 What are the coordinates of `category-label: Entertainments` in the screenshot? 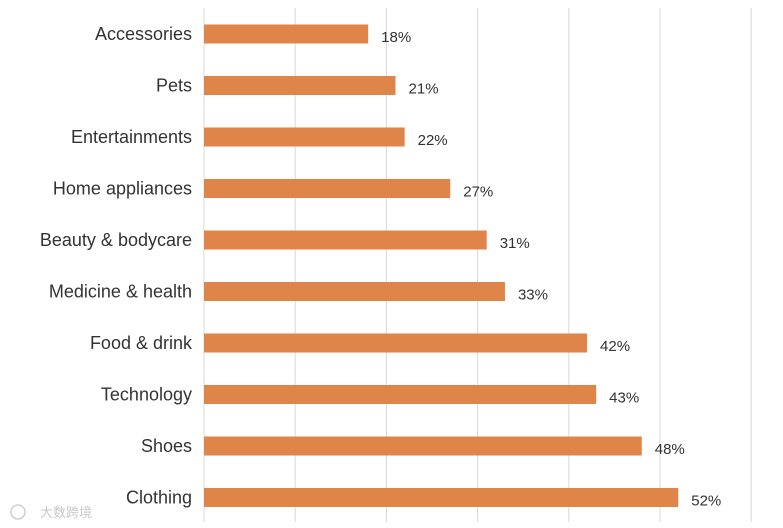 It's located at (131, 137).